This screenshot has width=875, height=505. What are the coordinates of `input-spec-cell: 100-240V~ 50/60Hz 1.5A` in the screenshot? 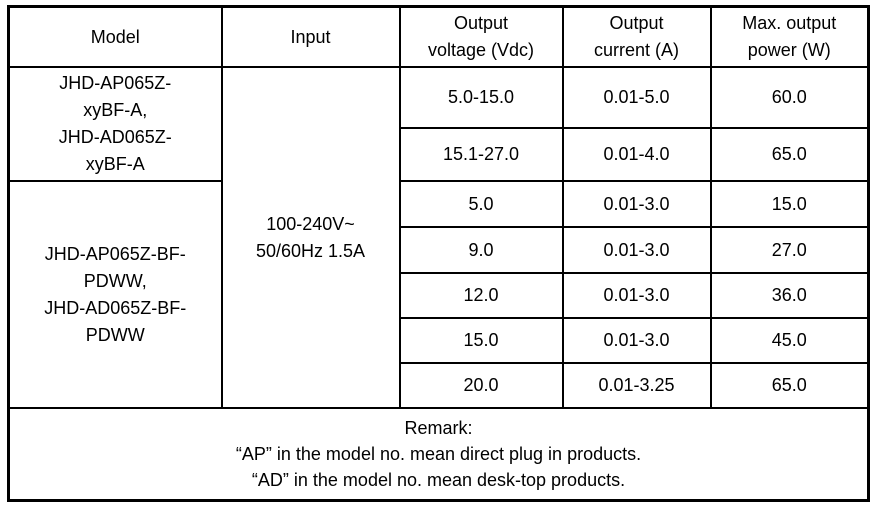 It's located at (310, 237).